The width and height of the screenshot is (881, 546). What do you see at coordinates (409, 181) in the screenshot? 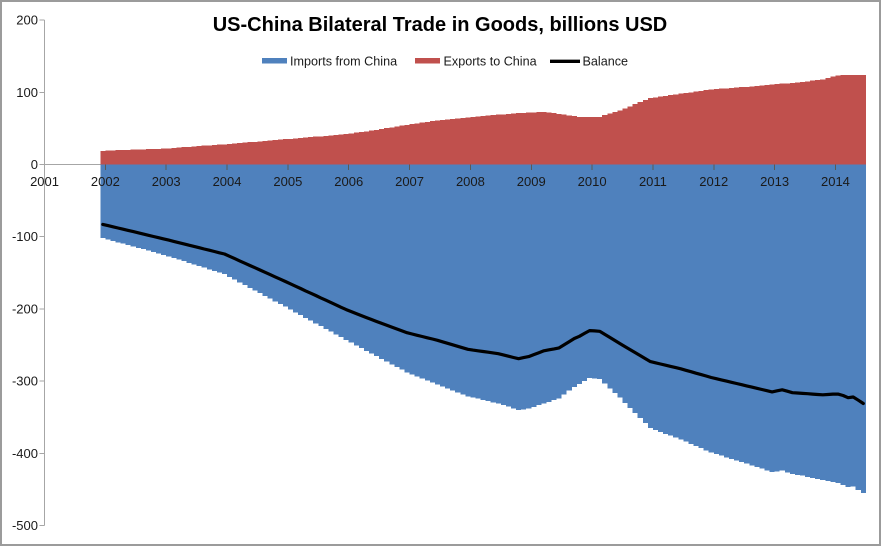
I see `x-axis-year-label: 2007` at bounding box center [409, 181].